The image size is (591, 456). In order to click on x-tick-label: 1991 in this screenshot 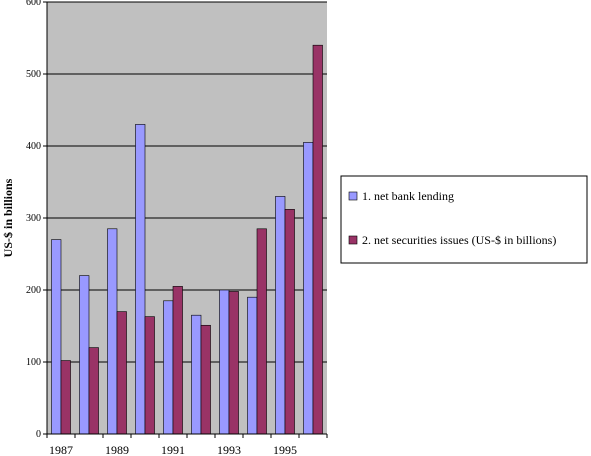, I will do `click(173, 449)`.